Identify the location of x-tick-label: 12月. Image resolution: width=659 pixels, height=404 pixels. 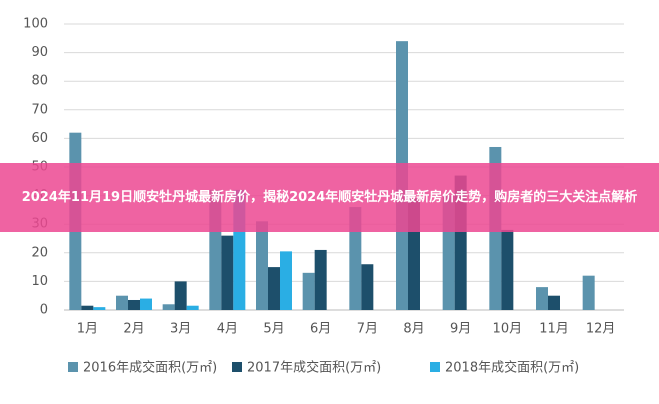
(601, 329).